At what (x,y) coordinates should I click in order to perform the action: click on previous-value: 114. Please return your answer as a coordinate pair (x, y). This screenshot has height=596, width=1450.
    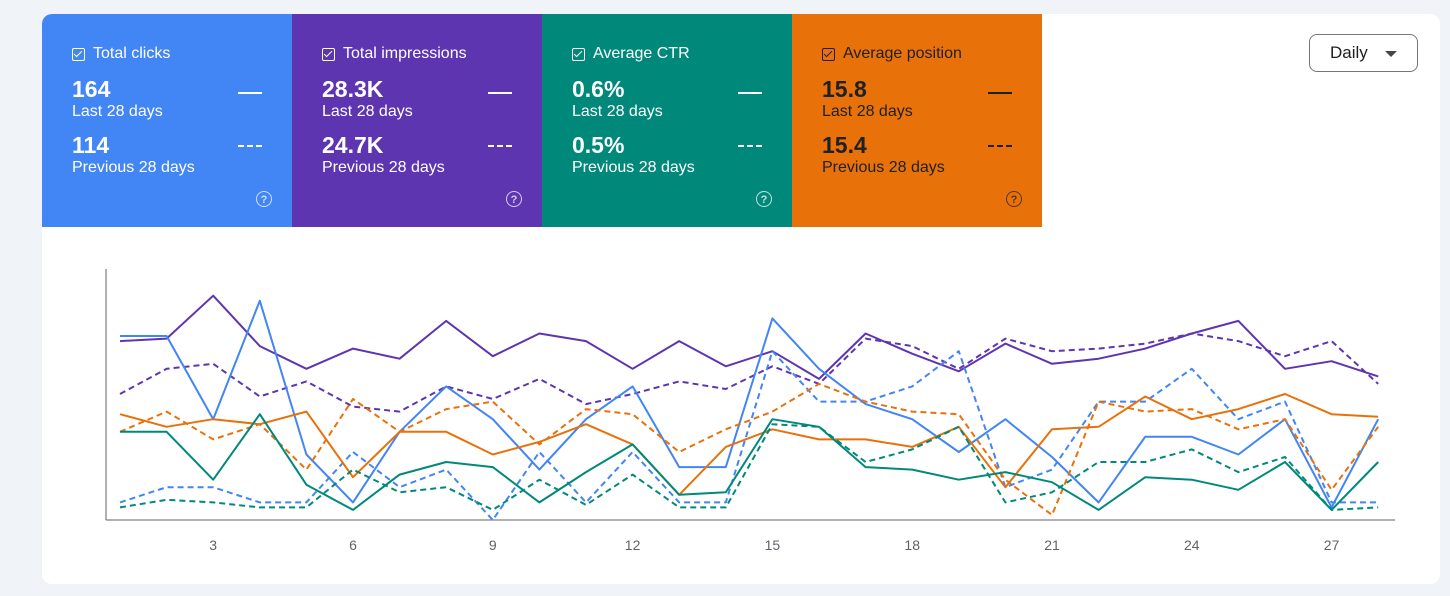
    Looking at the image, I should click on (91, 145).